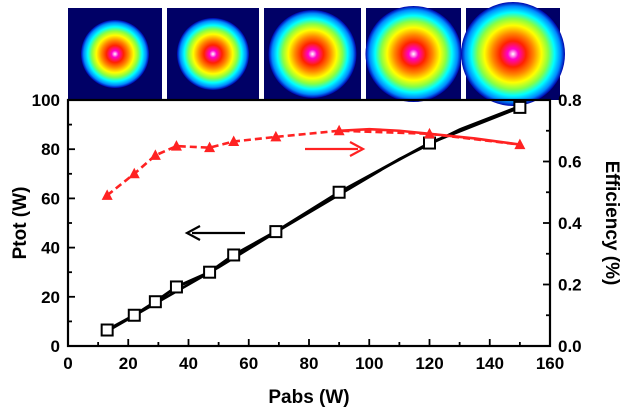 Image resolution: width=628 pixels, height=416 pixels. Describe the element at coordinates (50, 297) in the screenshot. I see `y-tick-label: 20` at that location.